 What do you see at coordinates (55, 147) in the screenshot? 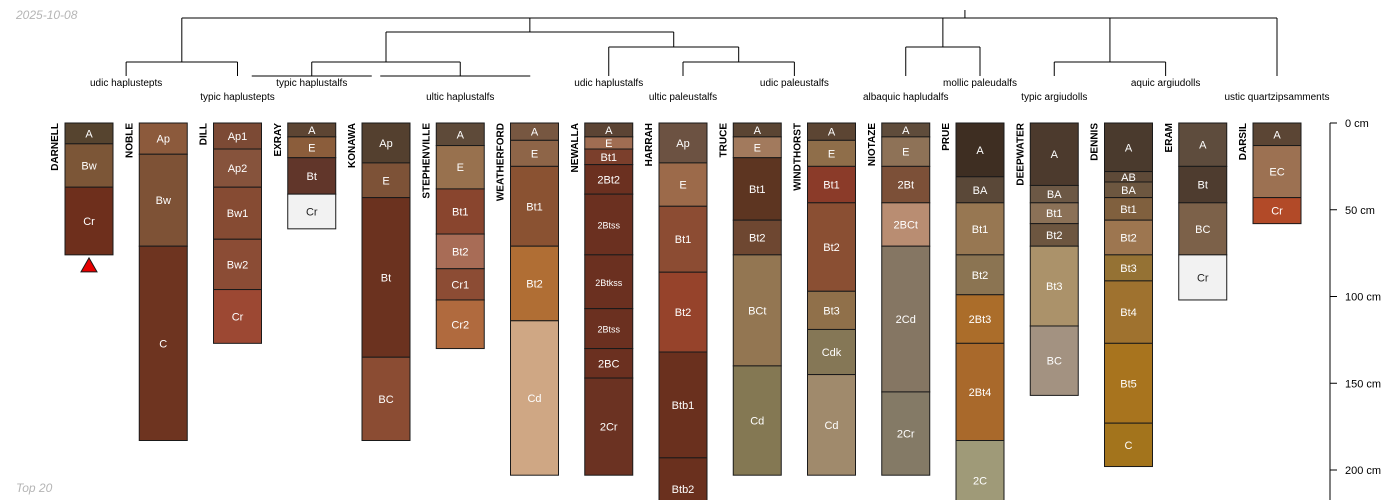
I see `profile-name-label: DARNELL` at bounding box center [55, 147].